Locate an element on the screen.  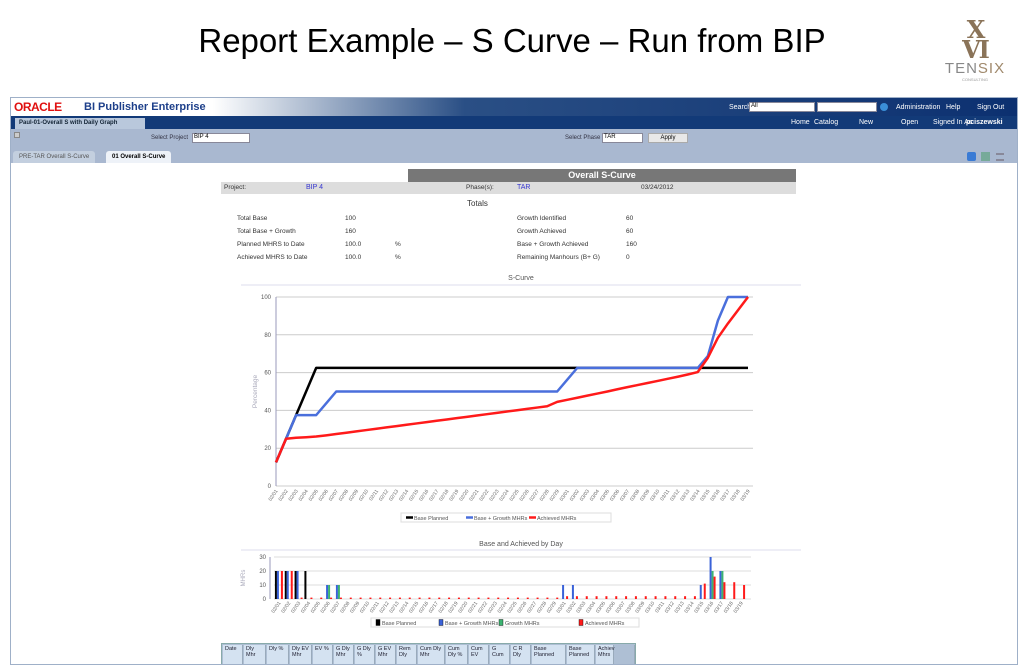
legend-label: Growth MHRs is located at coordinates (522, 624).